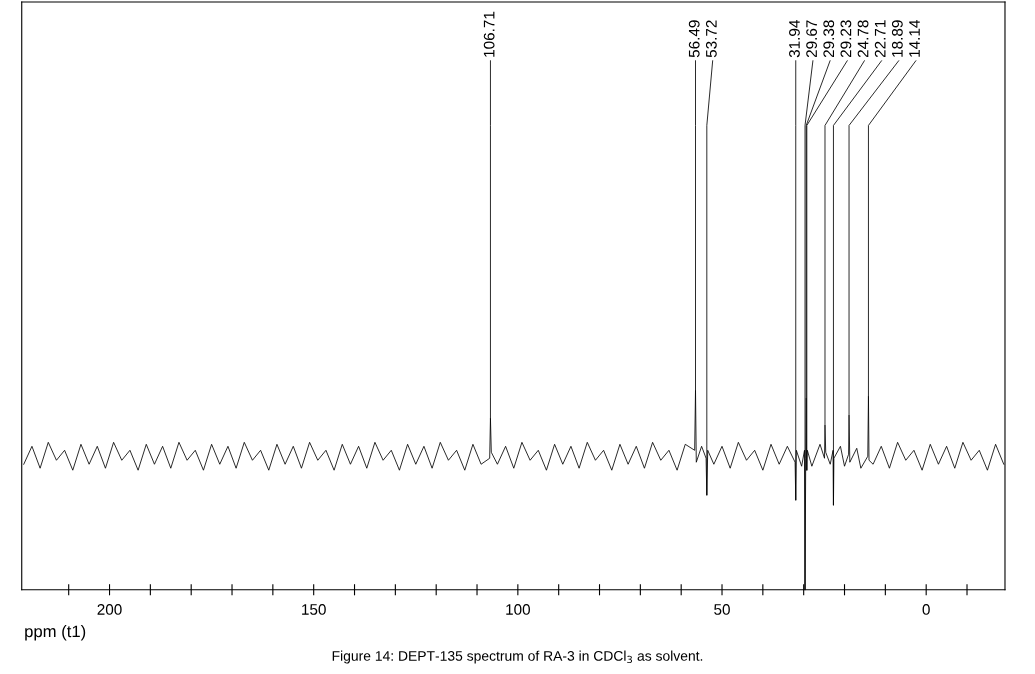 The width and height of the screenshot is (1035, 674). I want to click on x-axis-title: ppm (t1), so click(55, 633).